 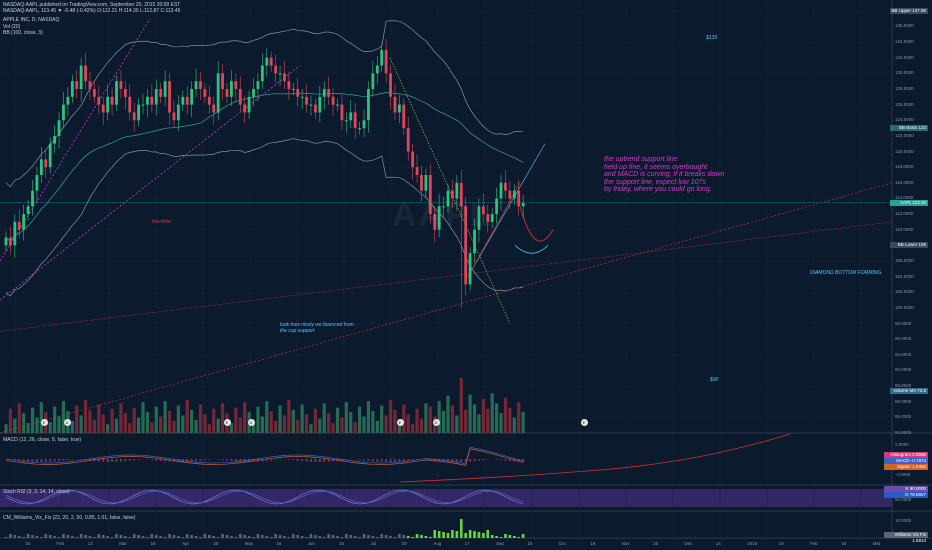 I want to click on time-axis-label: 2016, so click(x=752, y=543).